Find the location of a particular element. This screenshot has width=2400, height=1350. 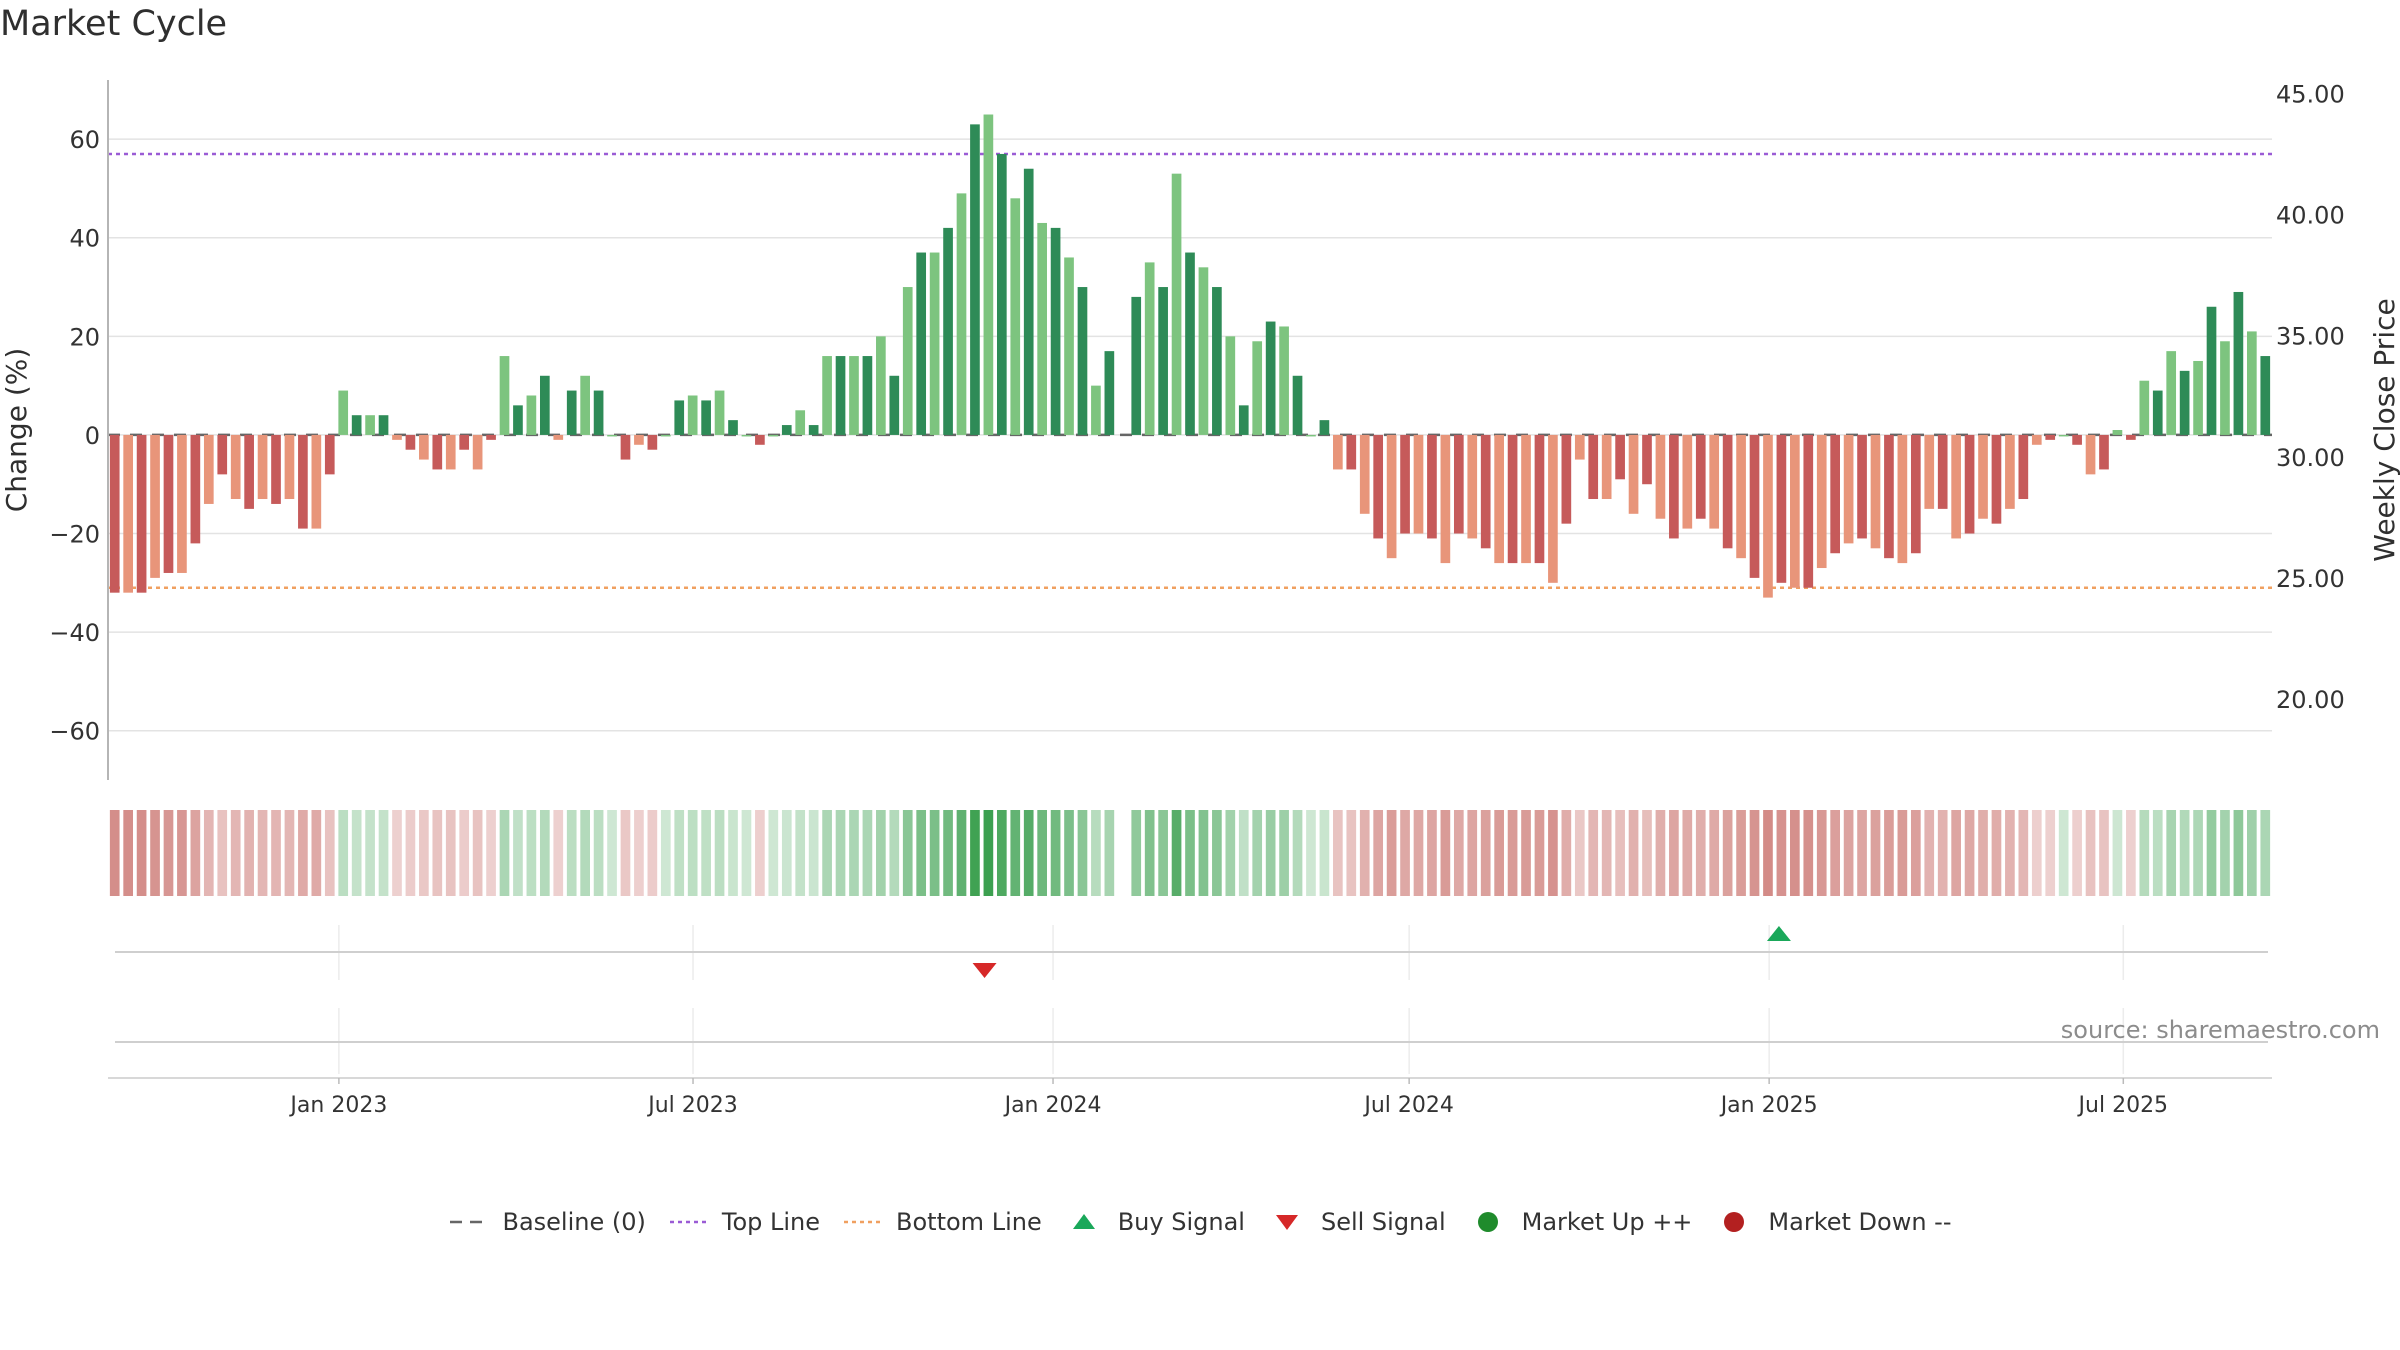

y-tick-label: 20 is located at coordinates (84, 337).